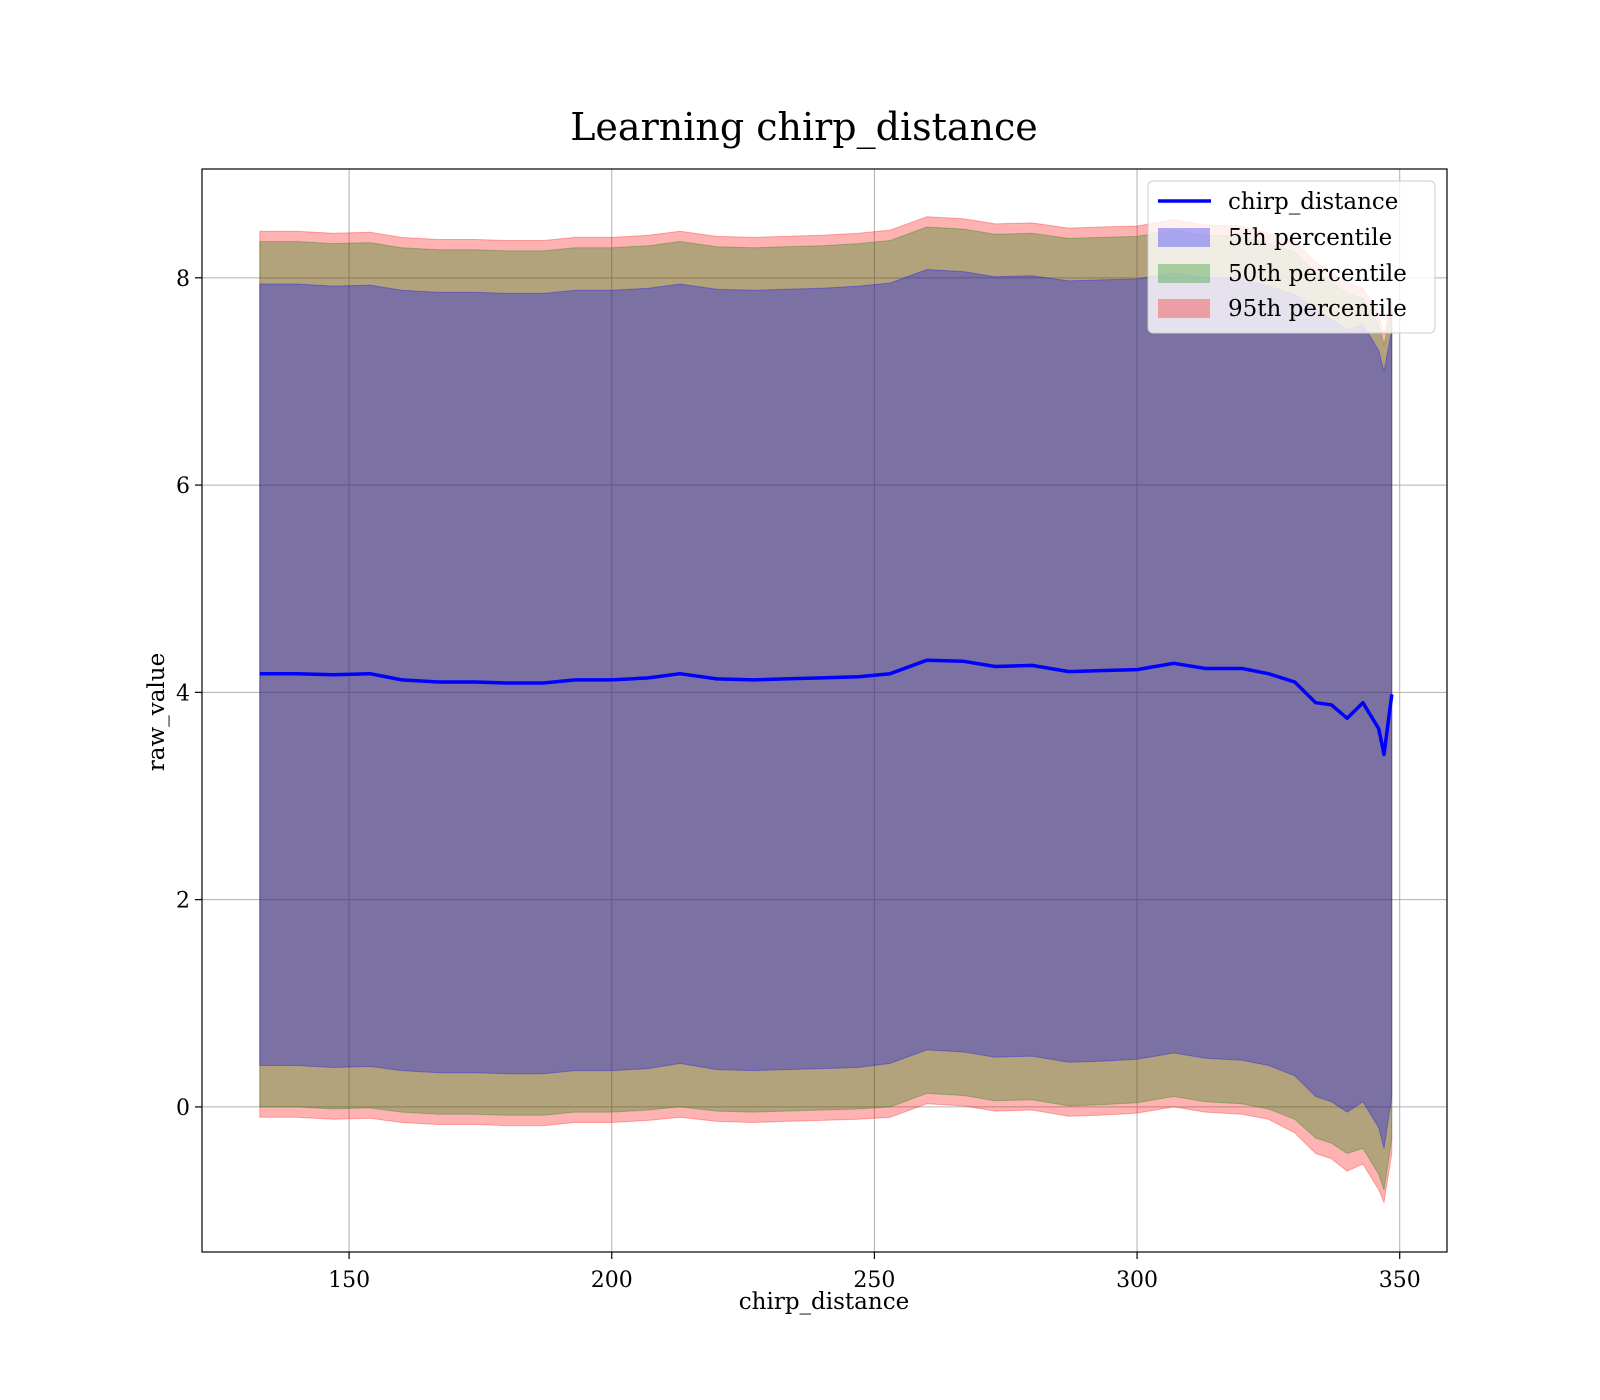 Image resolution: width=1600 pixels, height=1400 pixels. What do you see at coordinates (183, 901) in the screenshot?
I see `y-tick-label: 2` at bounding box center [183, 901].